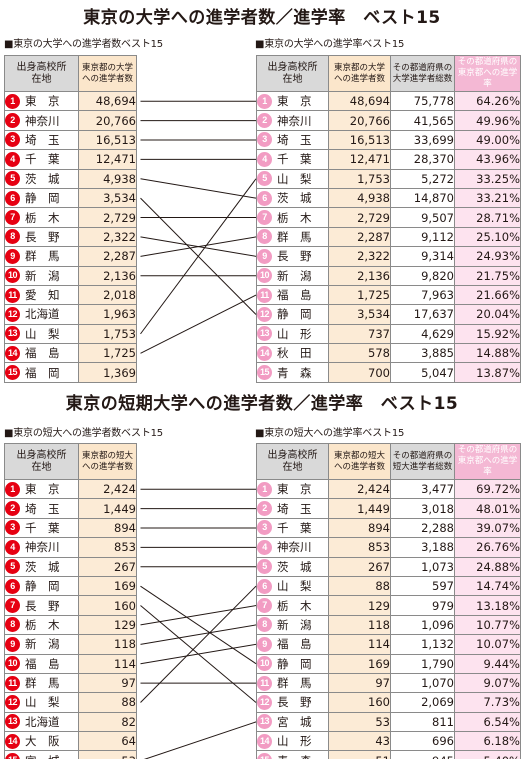 The height and width of the screenshot is (759, 524). I want to click on place-cell: 12 静 岡, so click(292, 314).